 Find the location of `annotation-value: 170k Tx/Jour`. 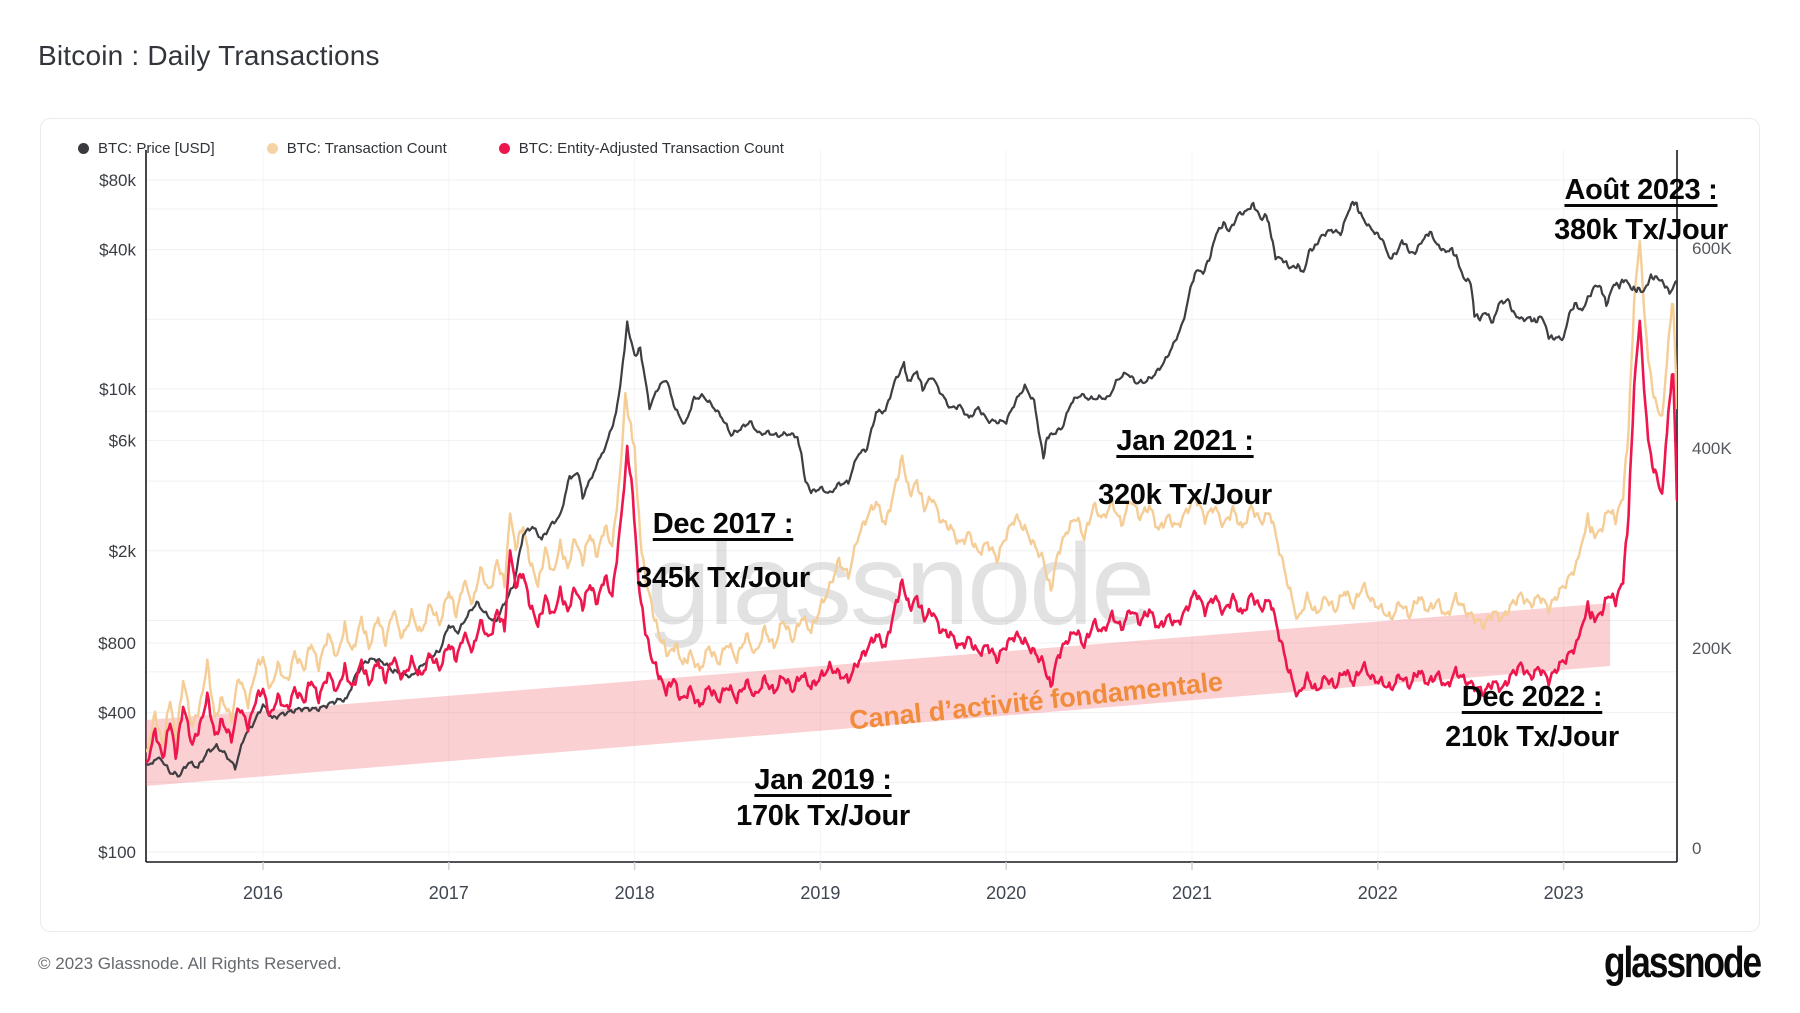

annotation-value: 170k Tx/Jour is located at coordinates (823, 816).